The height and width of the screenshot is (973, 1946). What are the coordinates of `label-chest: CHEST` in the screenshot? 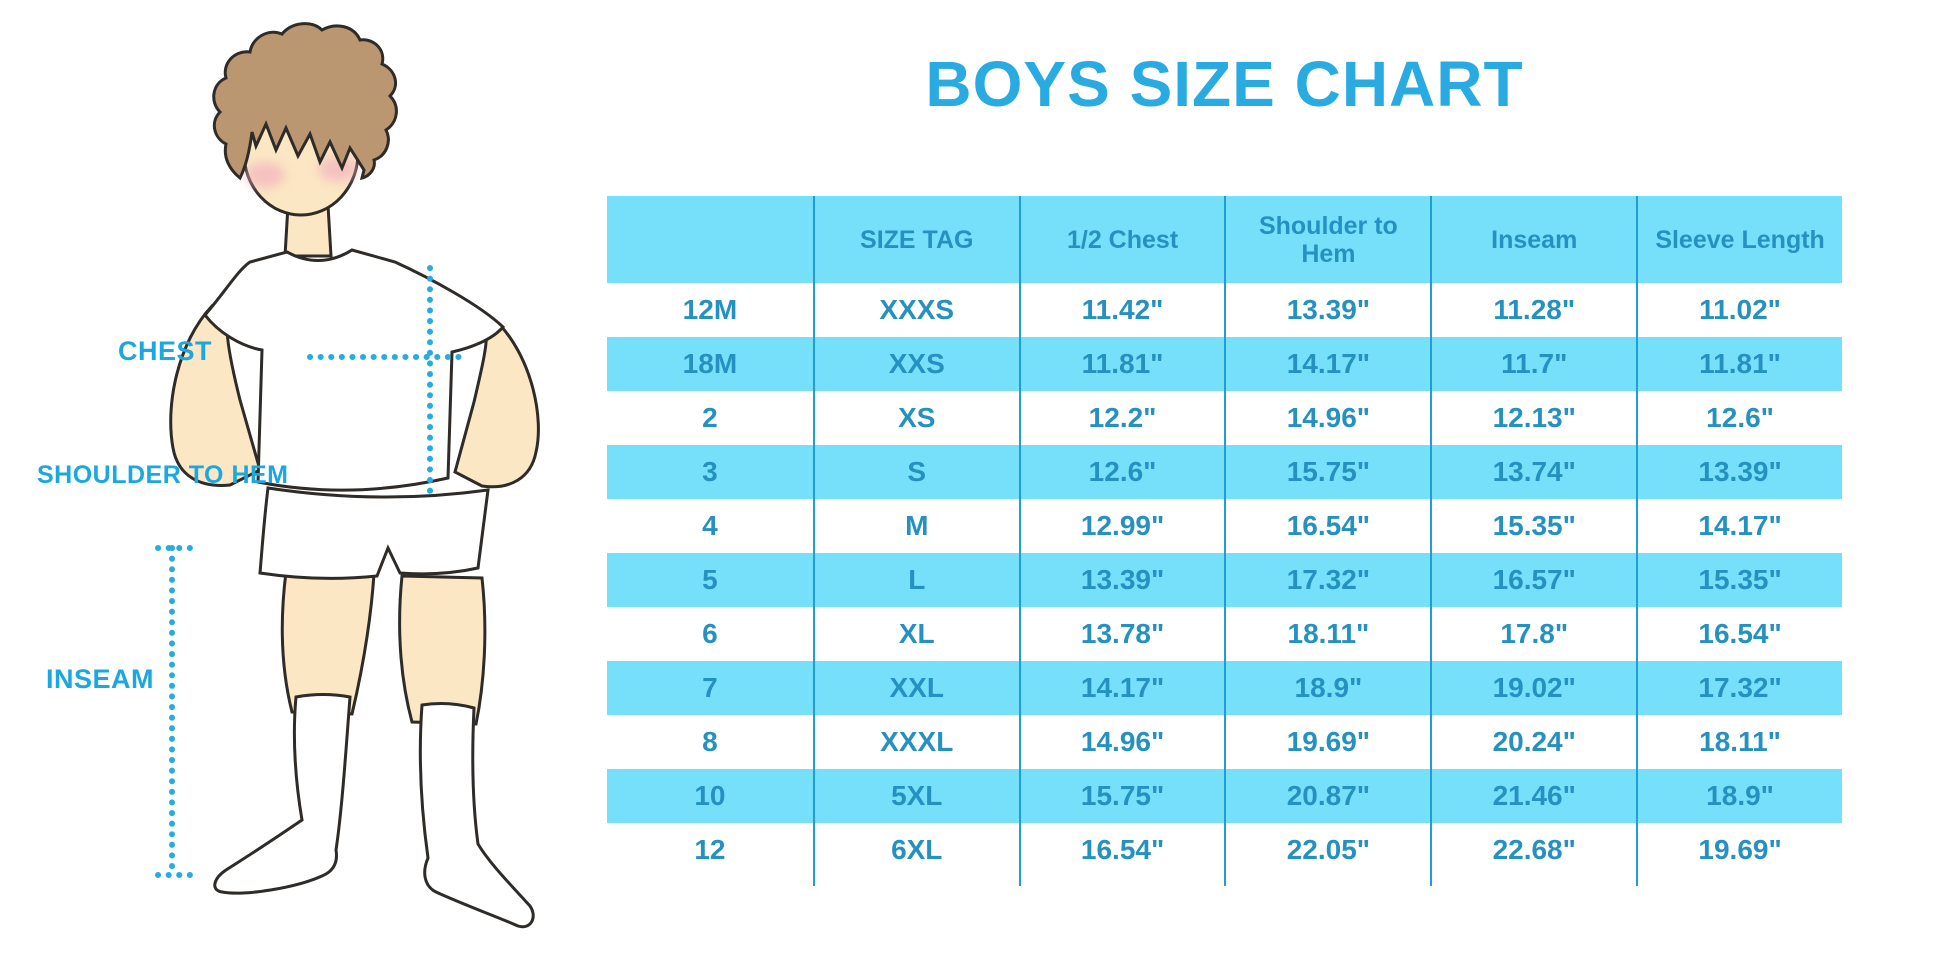 It's located at (165, 351).